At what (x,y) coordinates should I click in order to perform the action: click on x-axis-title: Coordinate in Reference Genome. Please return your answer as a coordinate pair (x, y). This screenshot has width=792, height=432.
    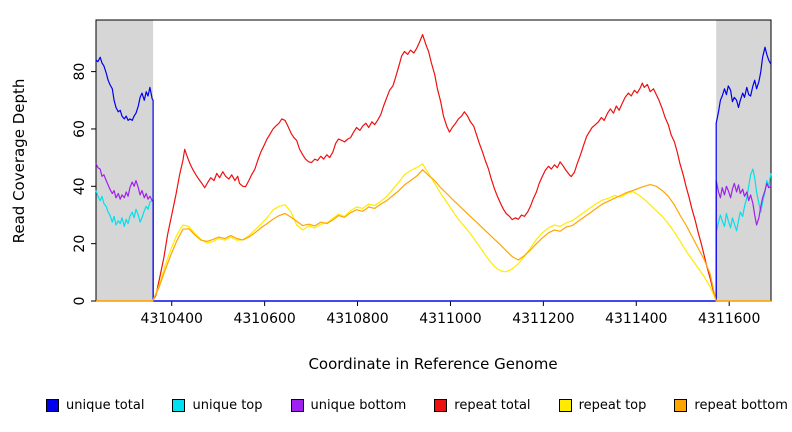
    Looking at the image, I should click on (432, 364).